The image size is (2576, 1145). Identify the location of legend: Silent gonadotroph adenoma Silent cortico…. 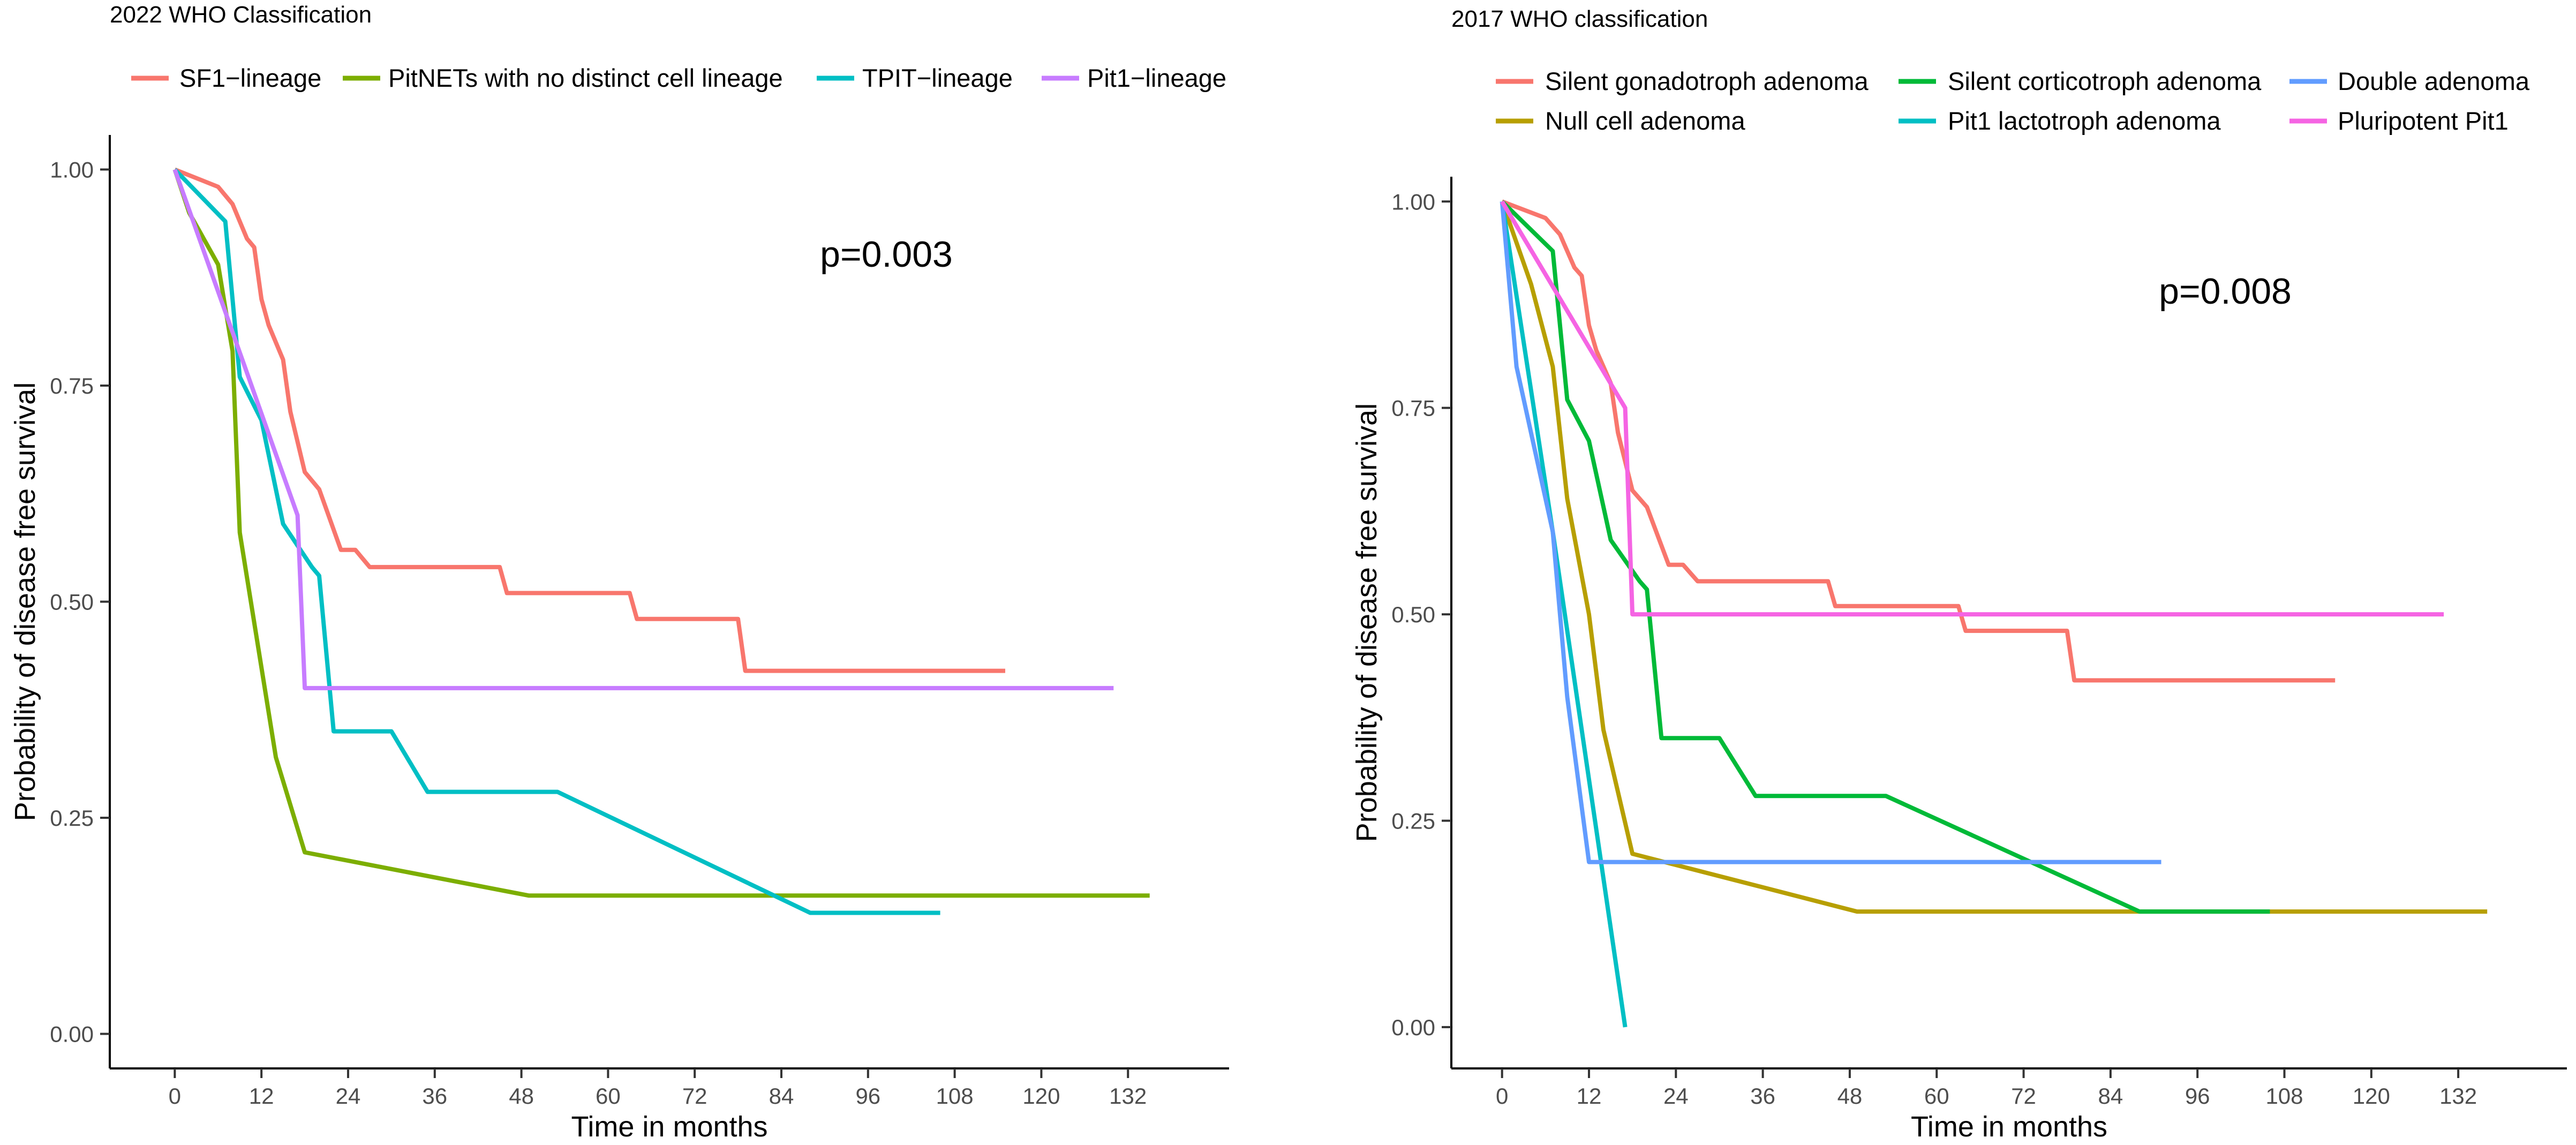
(2013, 101).